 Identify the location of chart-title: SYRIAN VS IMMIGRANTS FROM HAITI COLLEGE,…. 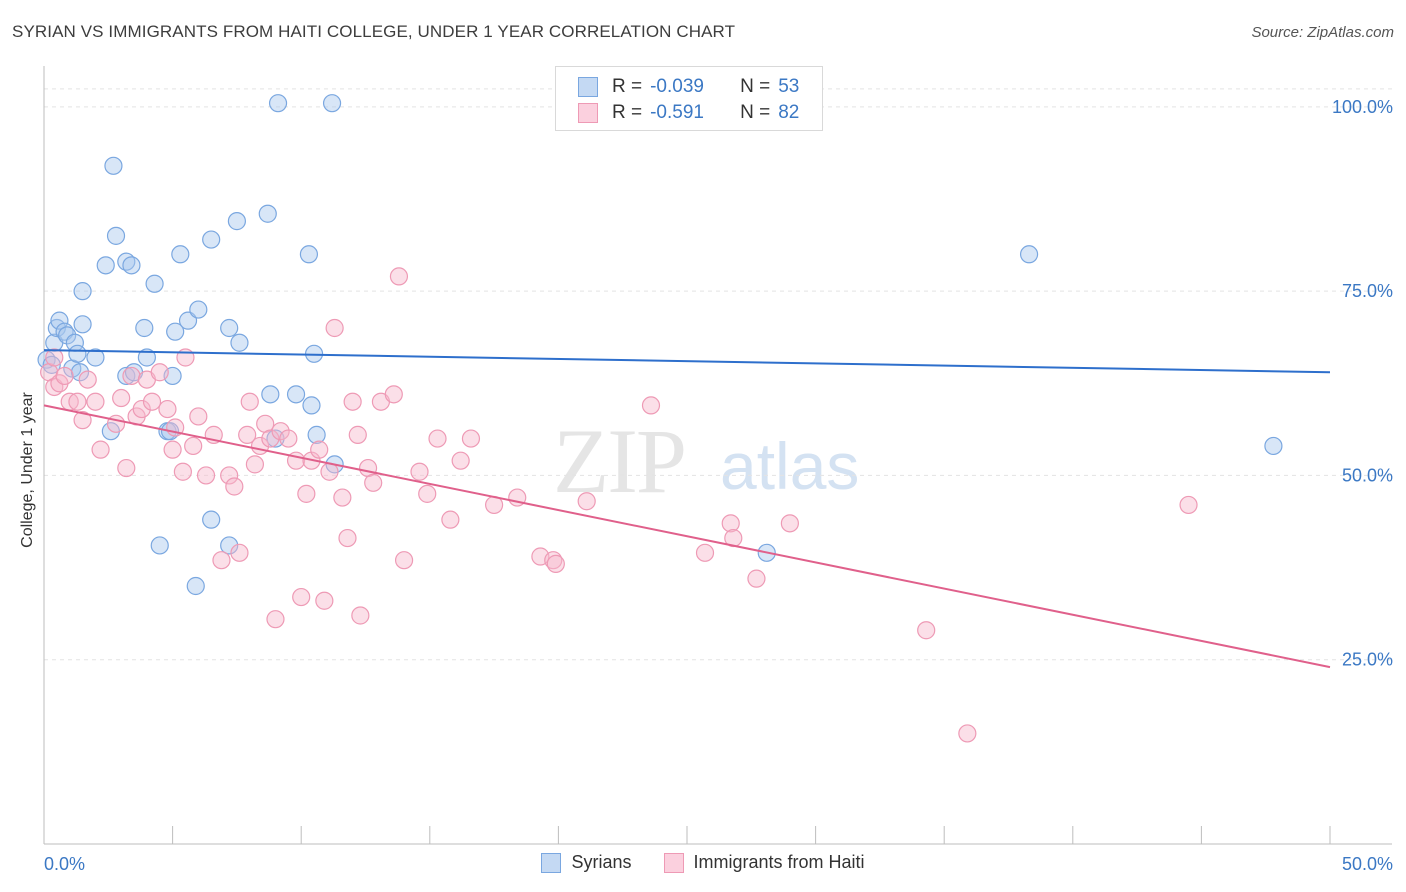
(374, 31).